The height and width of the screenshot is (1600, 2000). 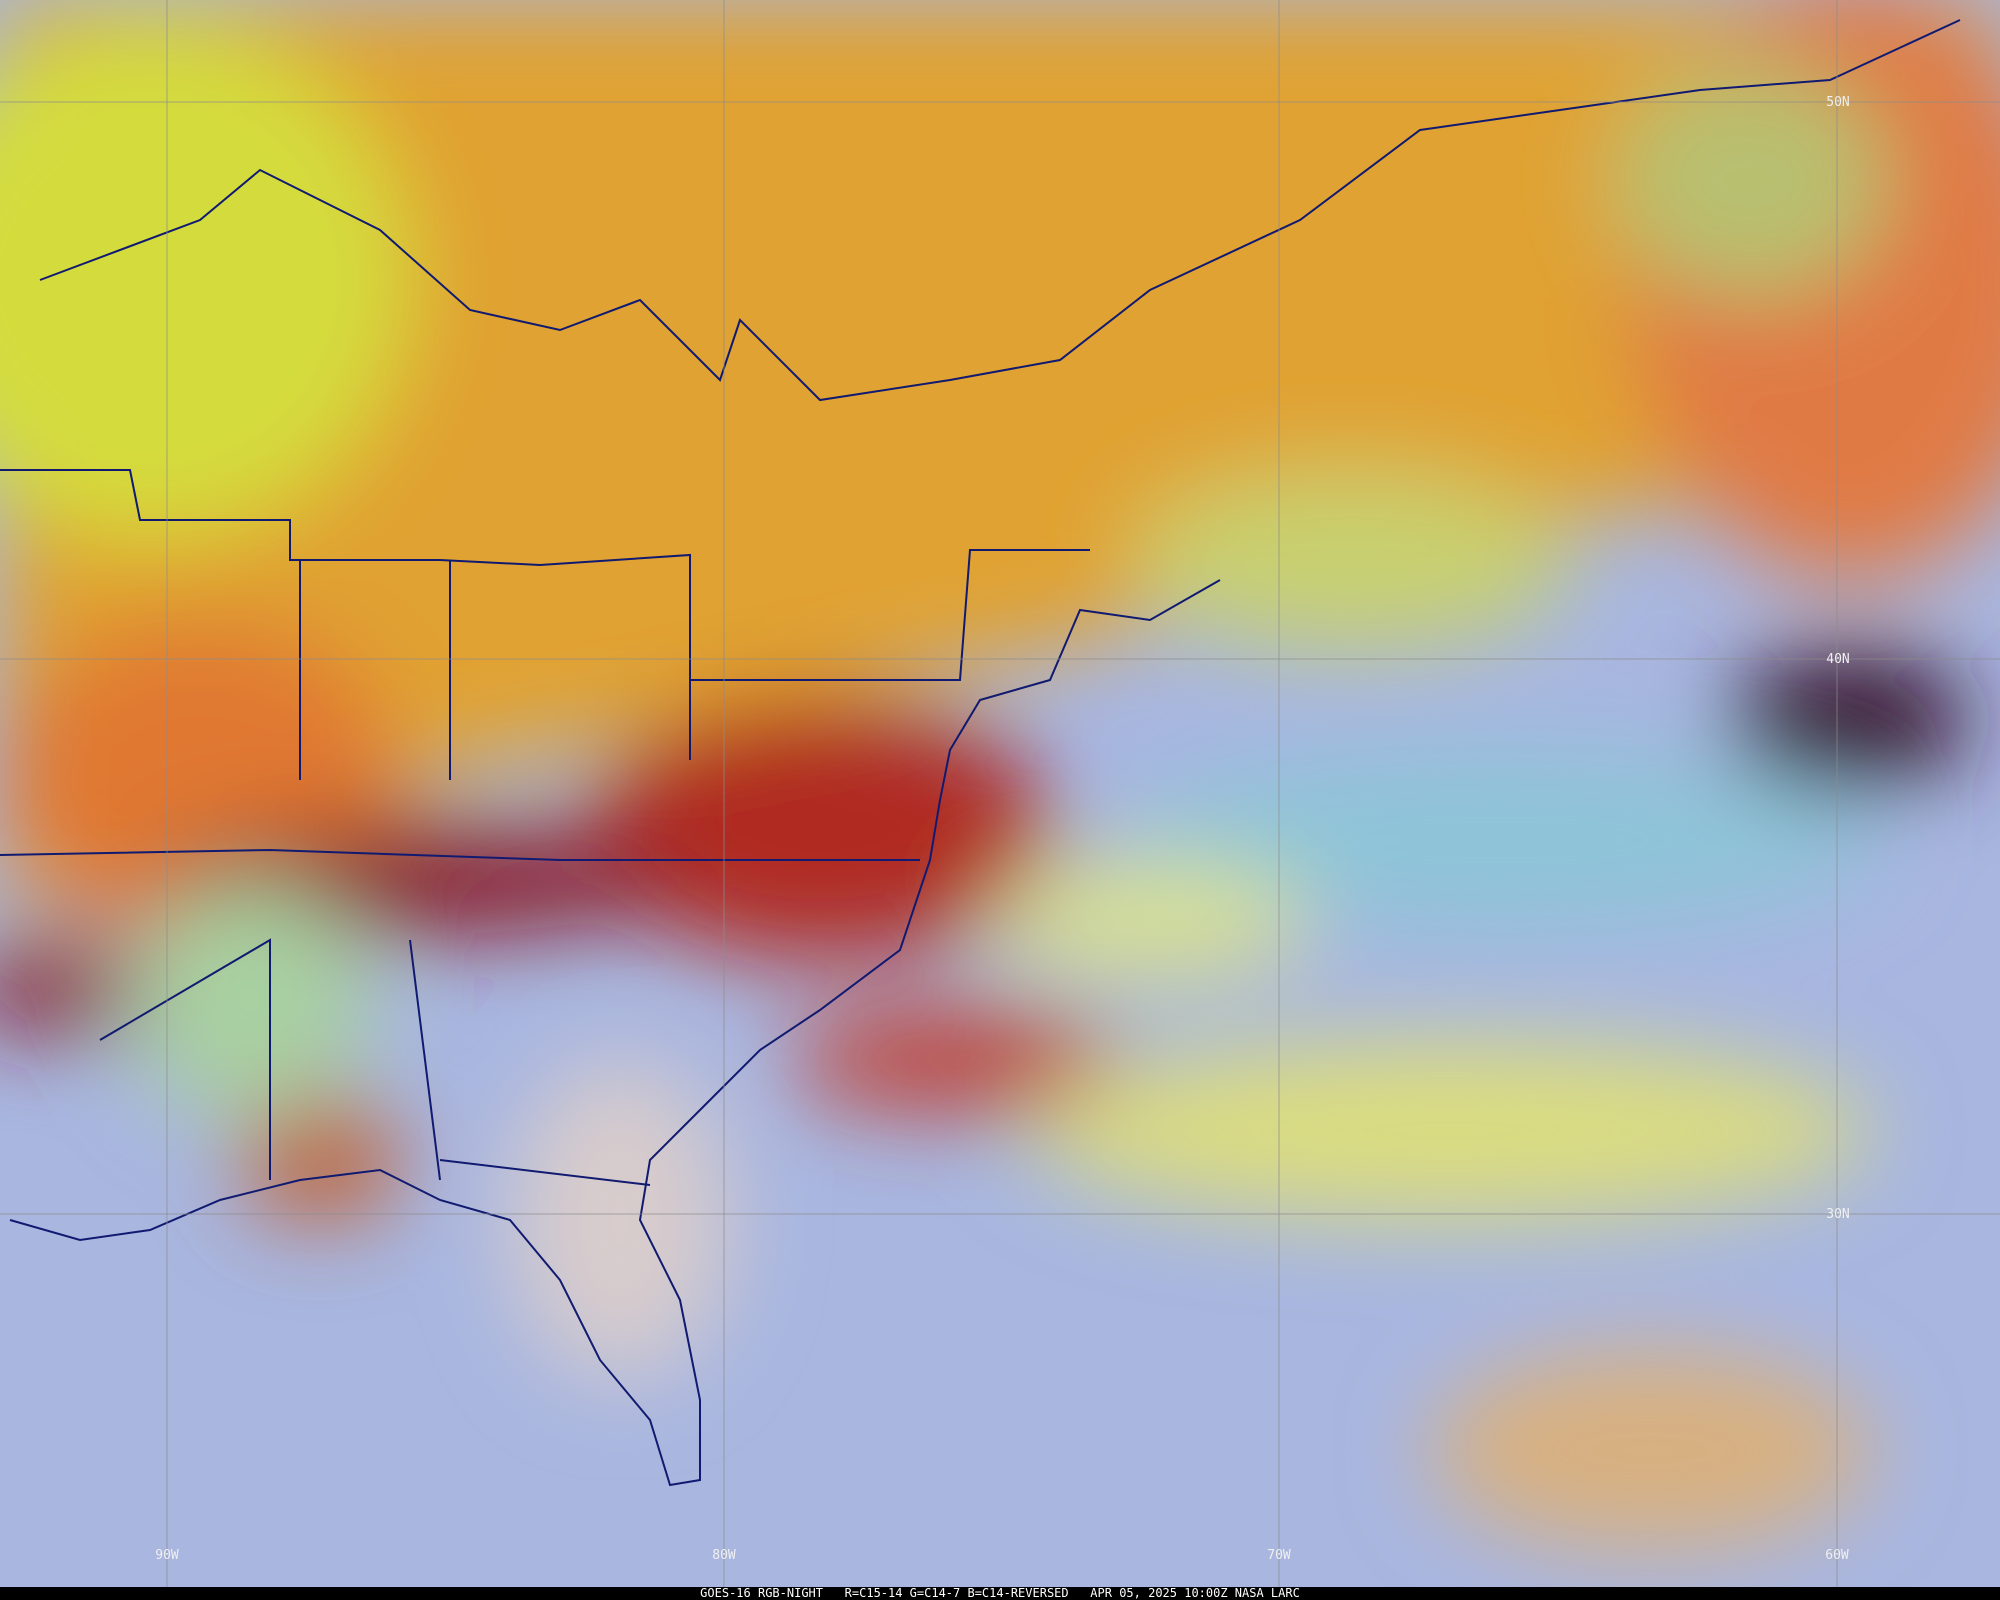 I want to click on latitude-label: 40N, so click(x=1837, y=659).